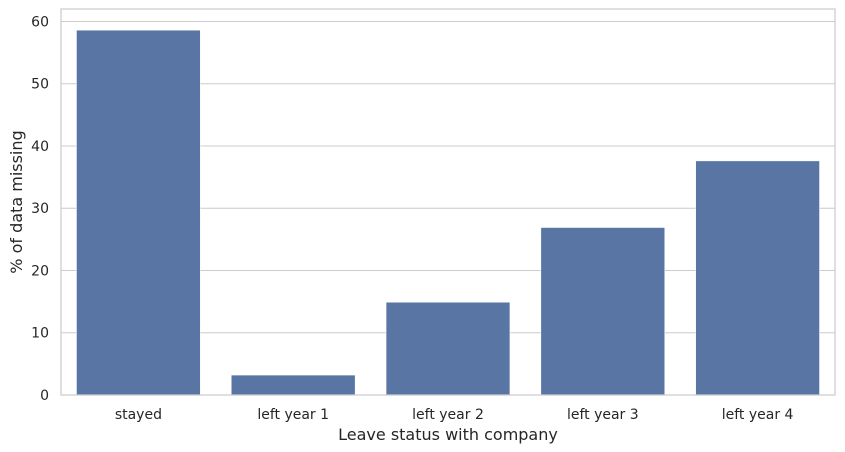 The width and height of the screenshot is (845, 452). Describe the element at coordinates (16, 201) in the screenshot. I see `y-axis-title: % of data missing` at that location.